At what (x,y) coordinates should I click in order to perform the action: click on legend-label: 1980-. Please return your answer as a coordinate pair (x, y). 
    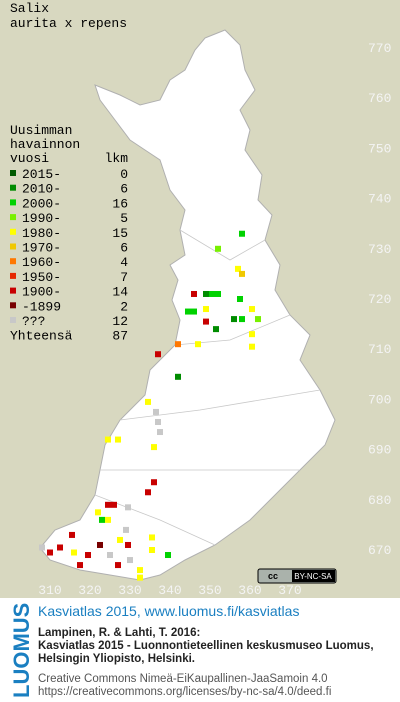
    Looking at the image, I should click on (41, 233).